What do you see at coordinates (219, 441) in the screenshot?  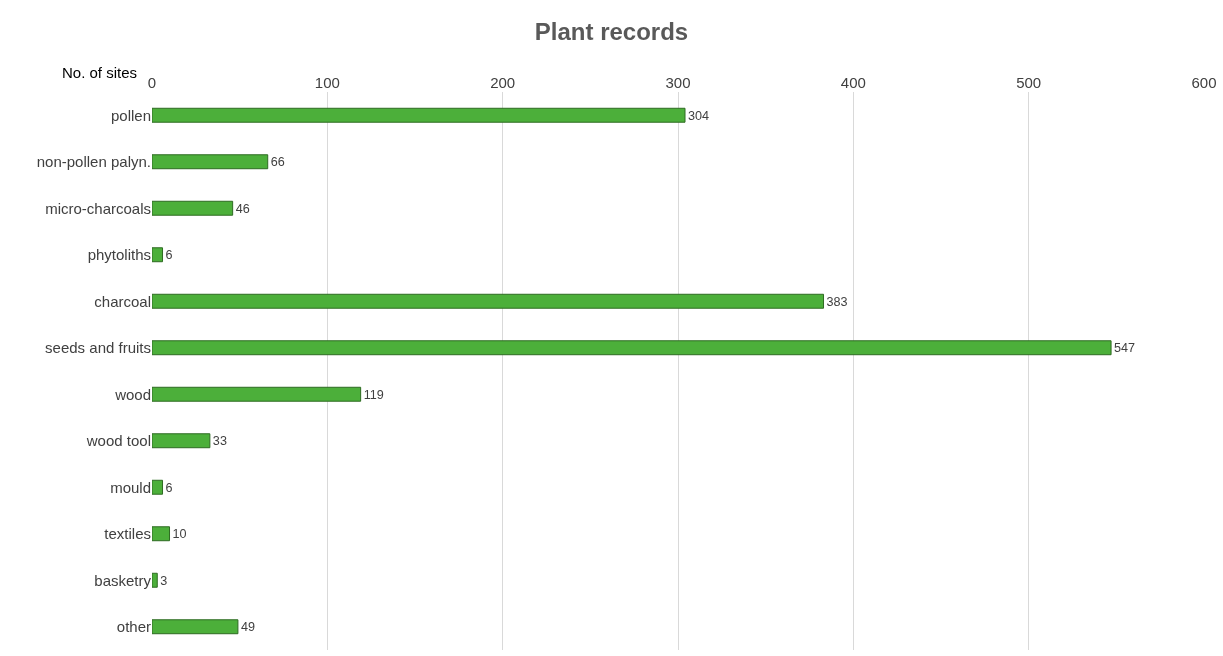 I see `data-label: 33` at bounding box center [219, 441].